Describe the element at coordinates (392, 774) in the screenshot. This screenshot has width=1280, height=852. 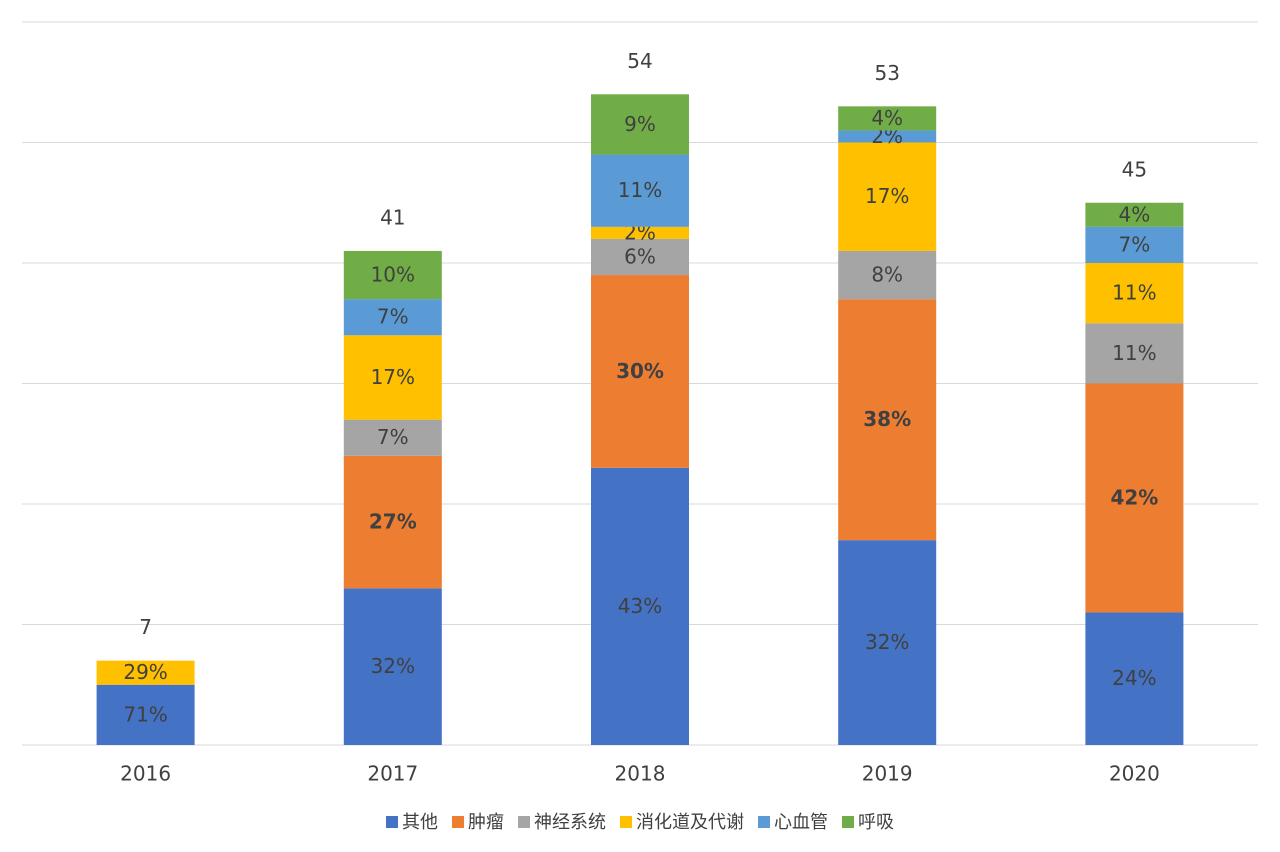
I see `x-tick-label: 2017` at that location.